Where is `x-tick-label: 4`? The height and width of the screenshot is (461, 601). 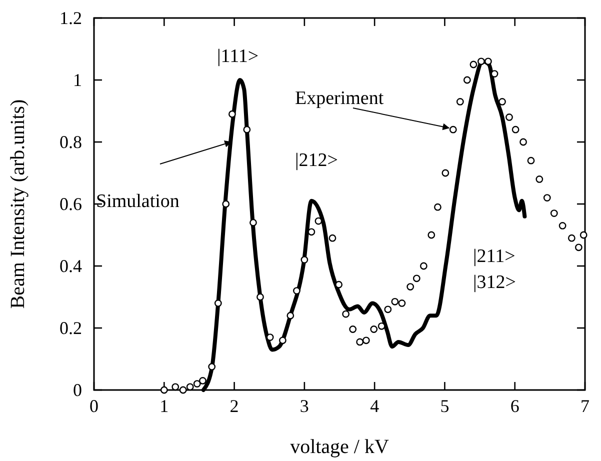 x-tick-label: 4 is located at coordinates (375, 406).